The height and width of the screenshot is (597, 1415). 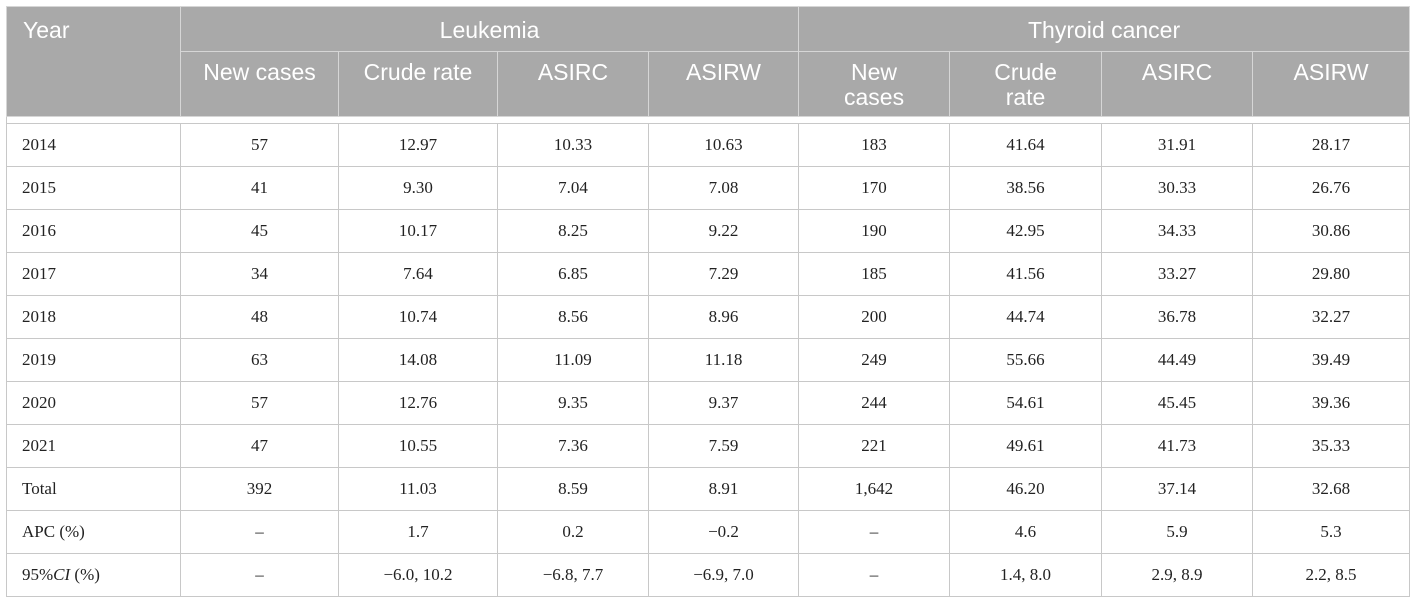 I want to click on header-leukemia-asirw: ASIRW, so click(x=723, y=84).